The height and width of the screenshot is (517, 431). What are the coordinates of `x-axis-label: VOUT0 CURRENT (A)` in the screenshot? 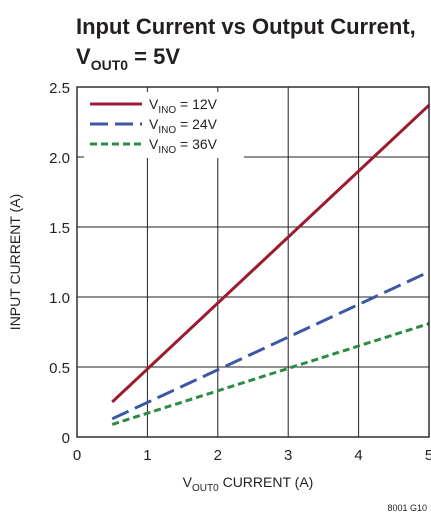 It's located at (248, 484).